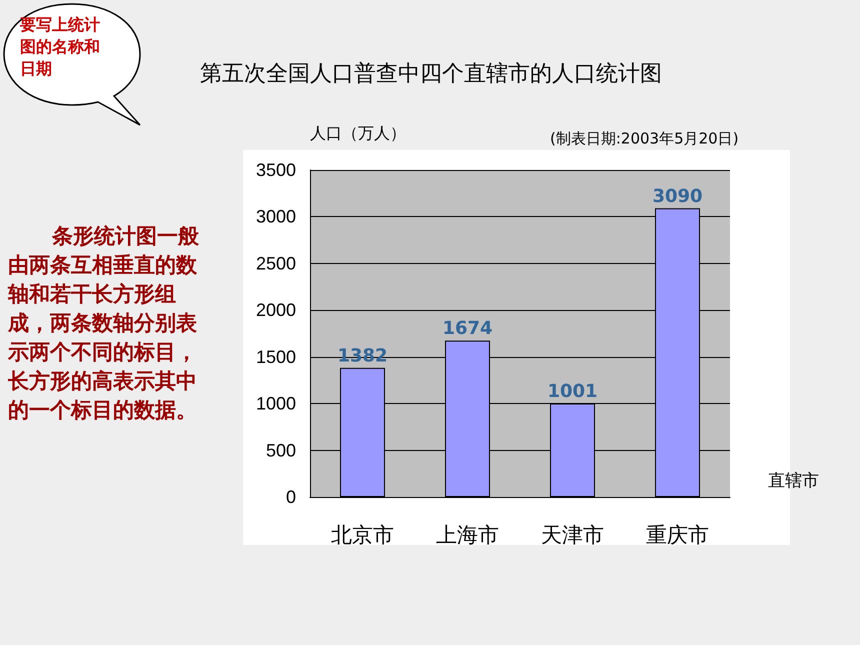  What do you see at coordinates (793, 480) in the screenshot?
I see `x-axis-title: 直辖市` at bounding box center [793, 480].